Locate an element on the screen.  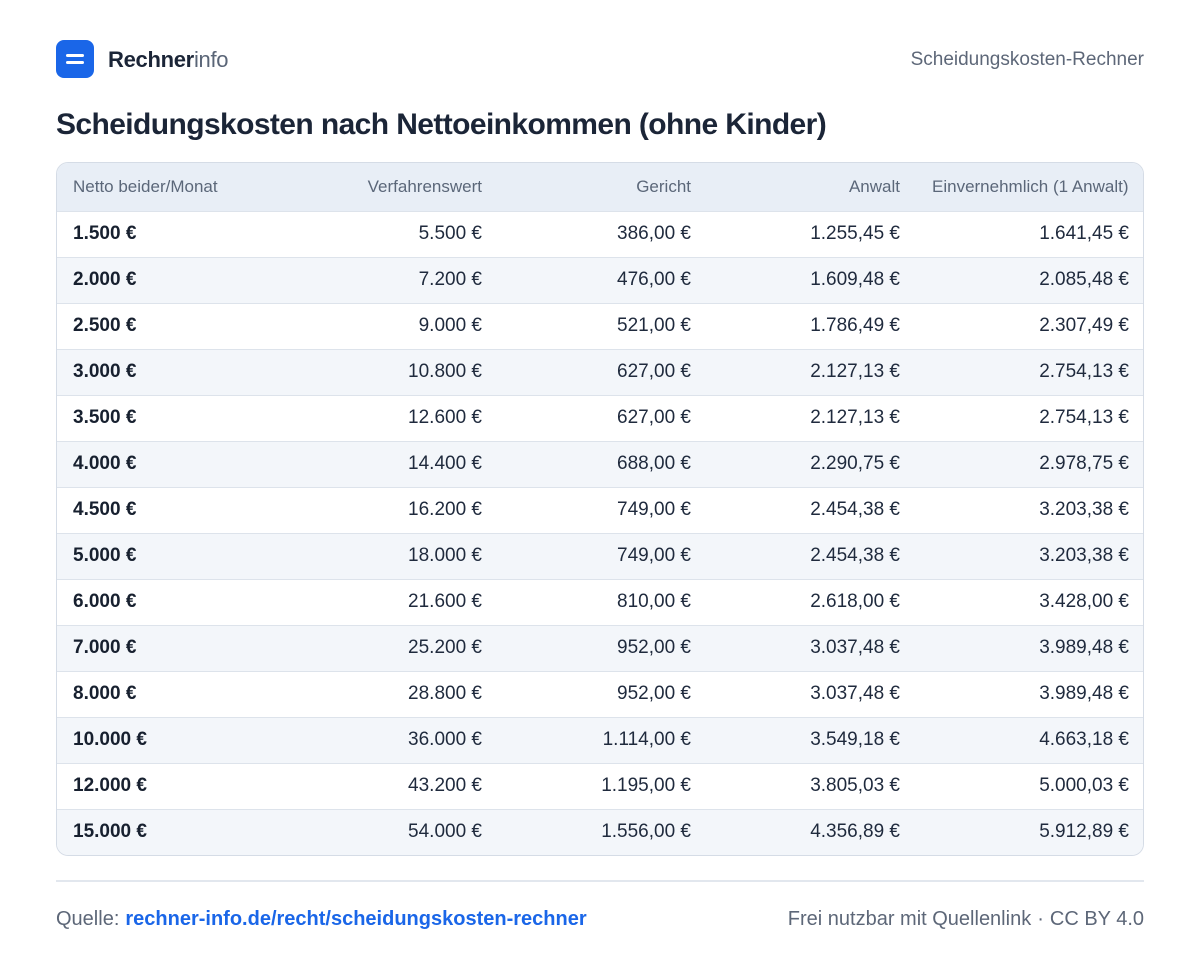
table-cell: 5.912,89 € is located at coordinates (1084, 832).